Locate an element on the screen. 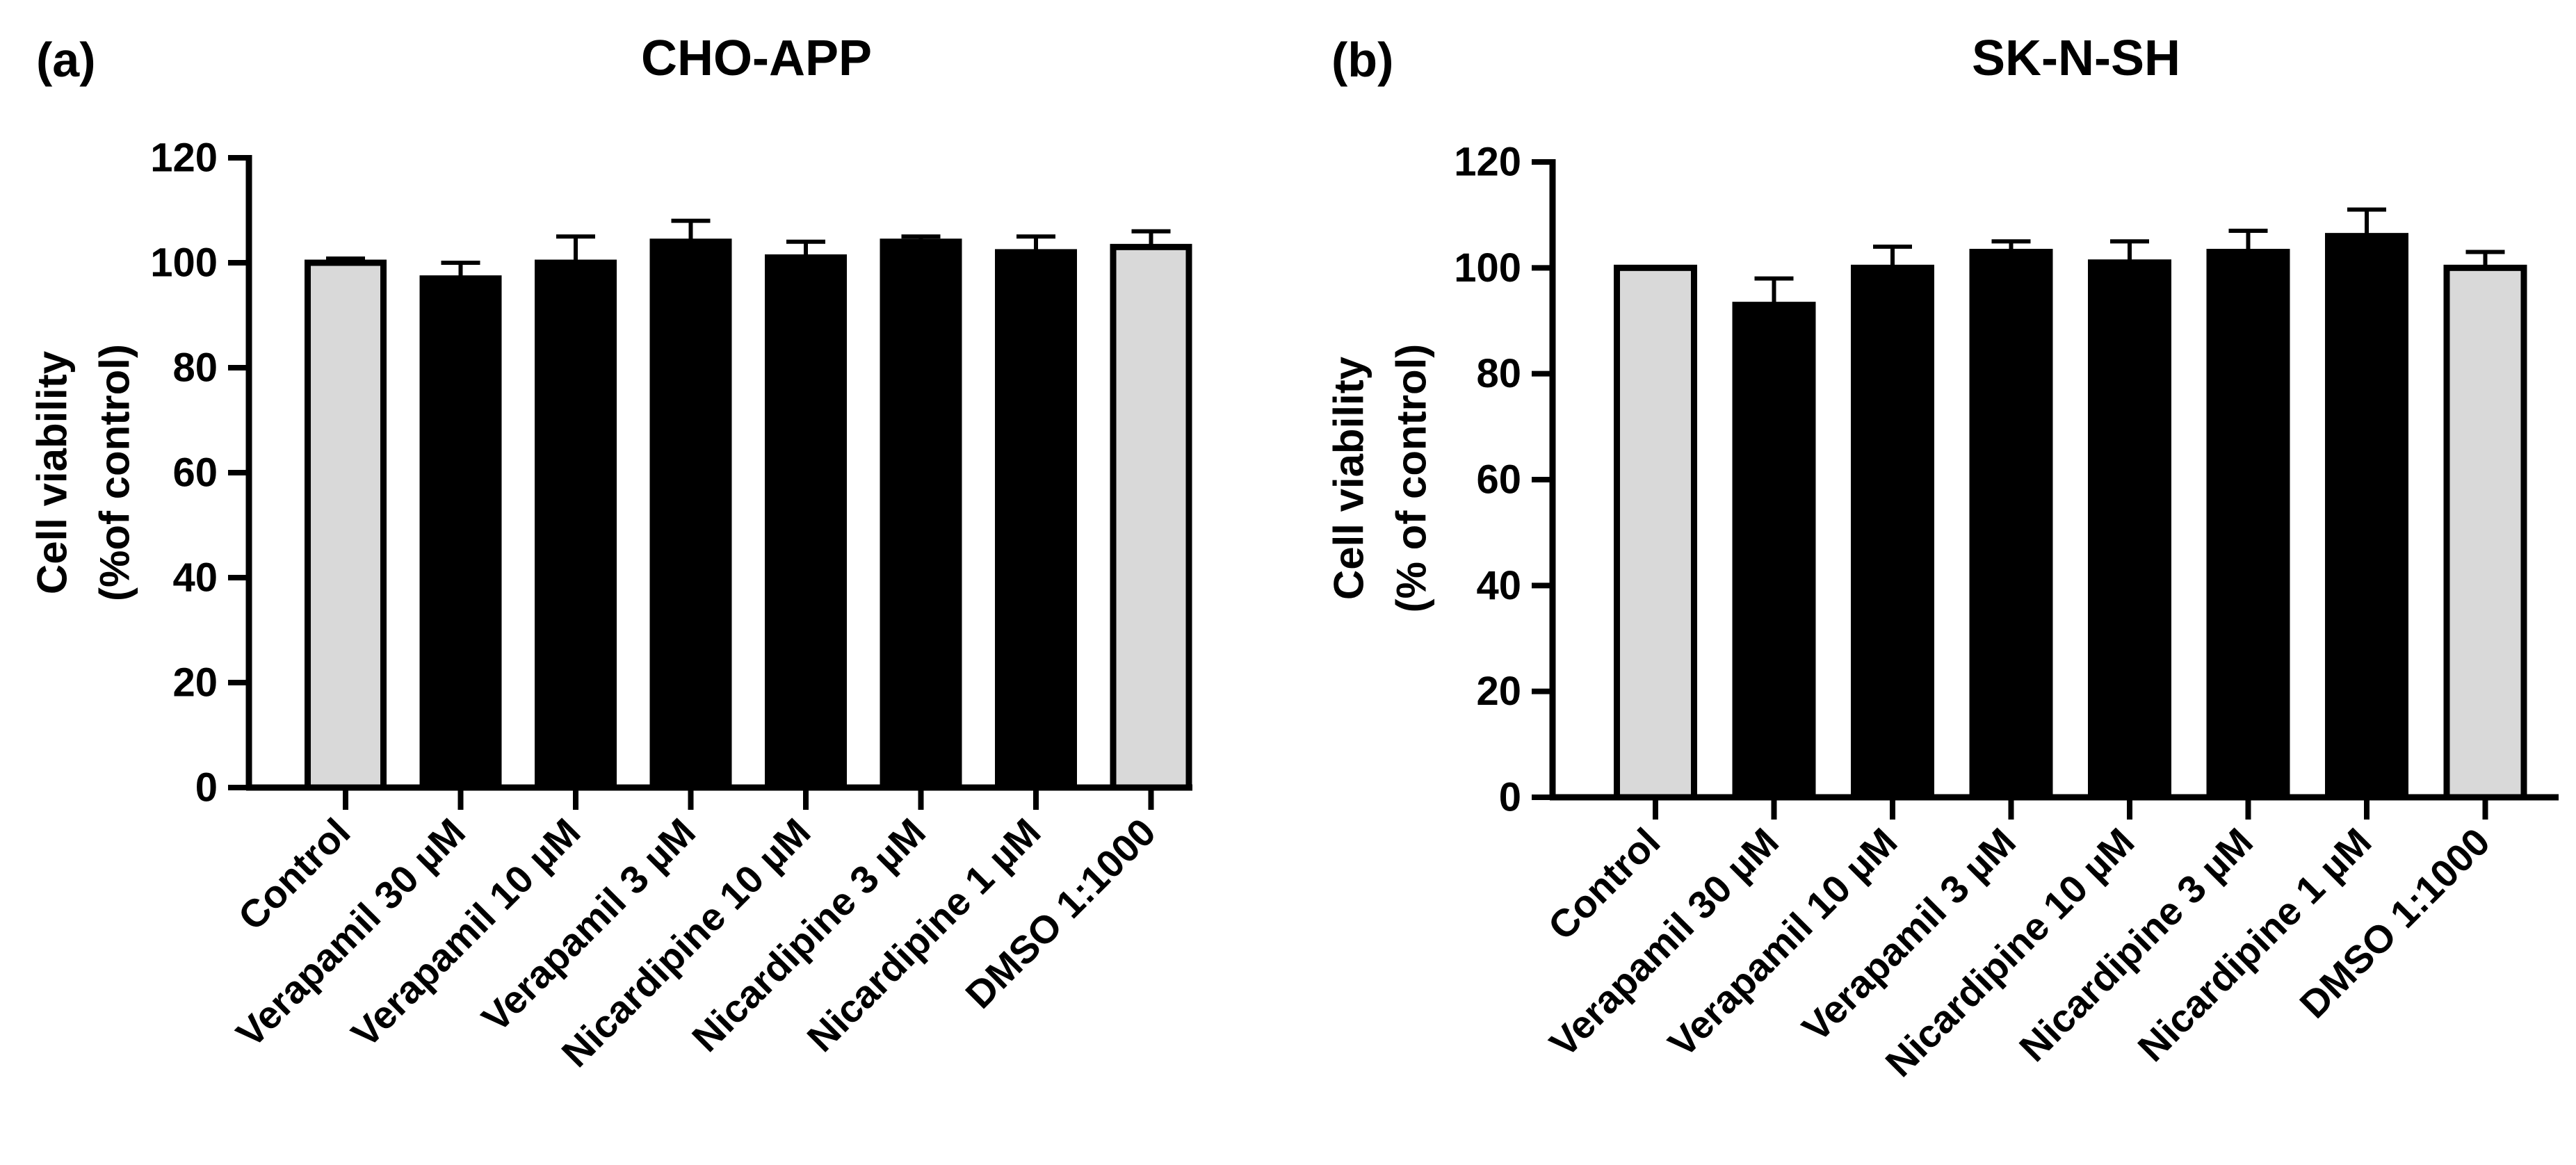 The height and width of the screenshot is (1165, 2576). chart-title: CHO-APP is located at coordinates (756, 58).